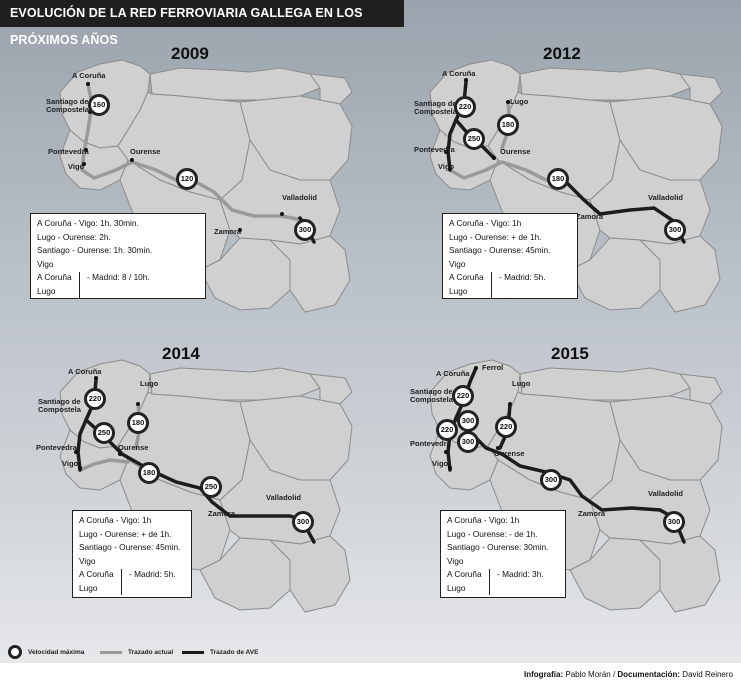 The image size is (741, 686). Describe the element at coordinates (56, 652) in the screenshot. I see `legend-speed: Velocidad máxima` at that location.